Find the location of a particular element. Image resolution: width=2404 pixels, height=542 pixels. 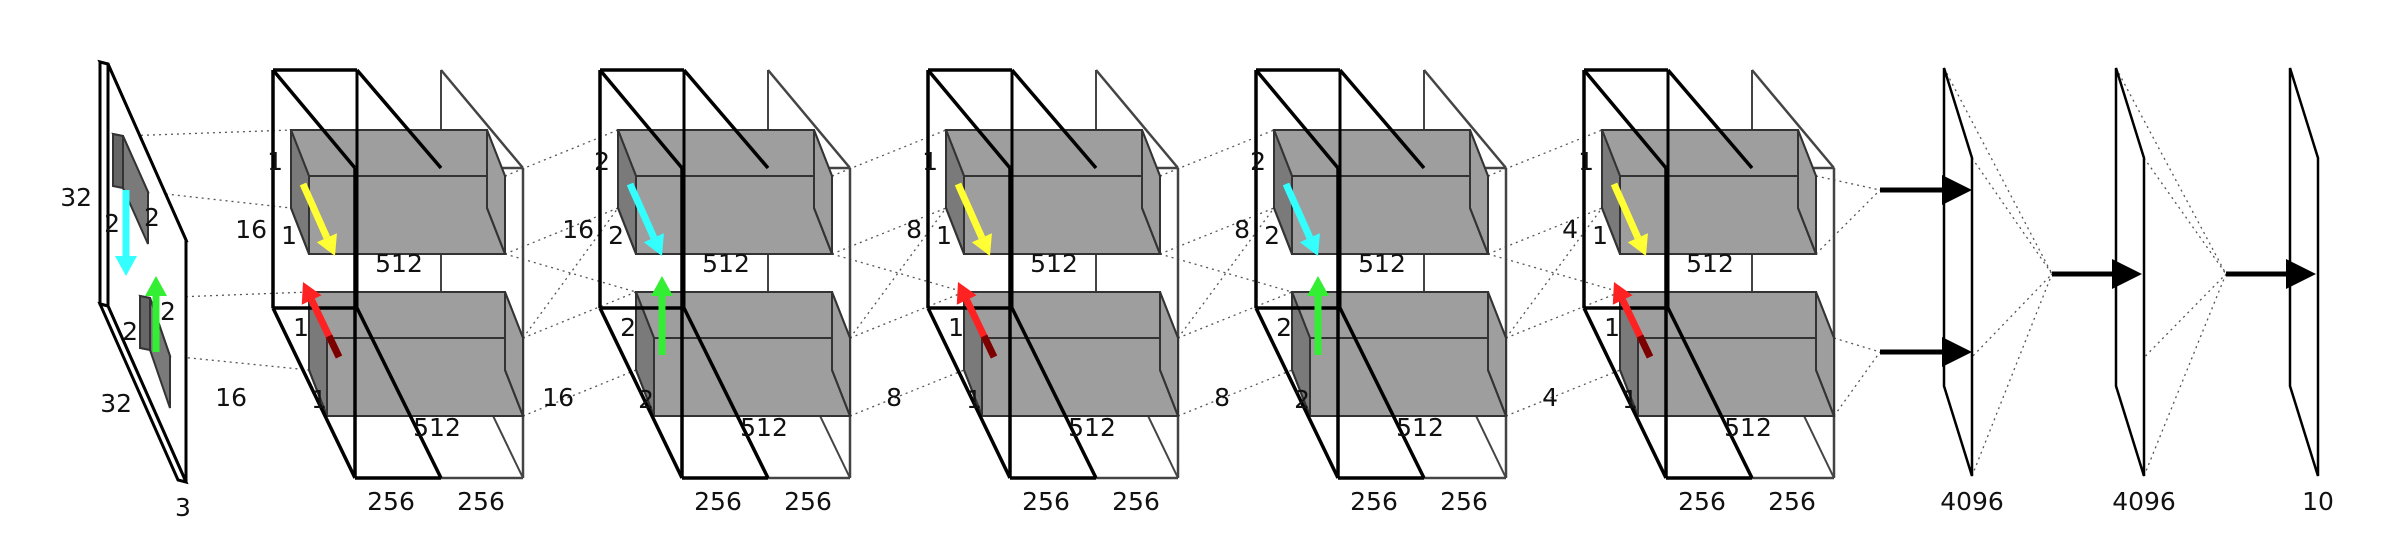

conv-block-5-upper-kernel-a: 1 is located at coordinates (1586, 161).